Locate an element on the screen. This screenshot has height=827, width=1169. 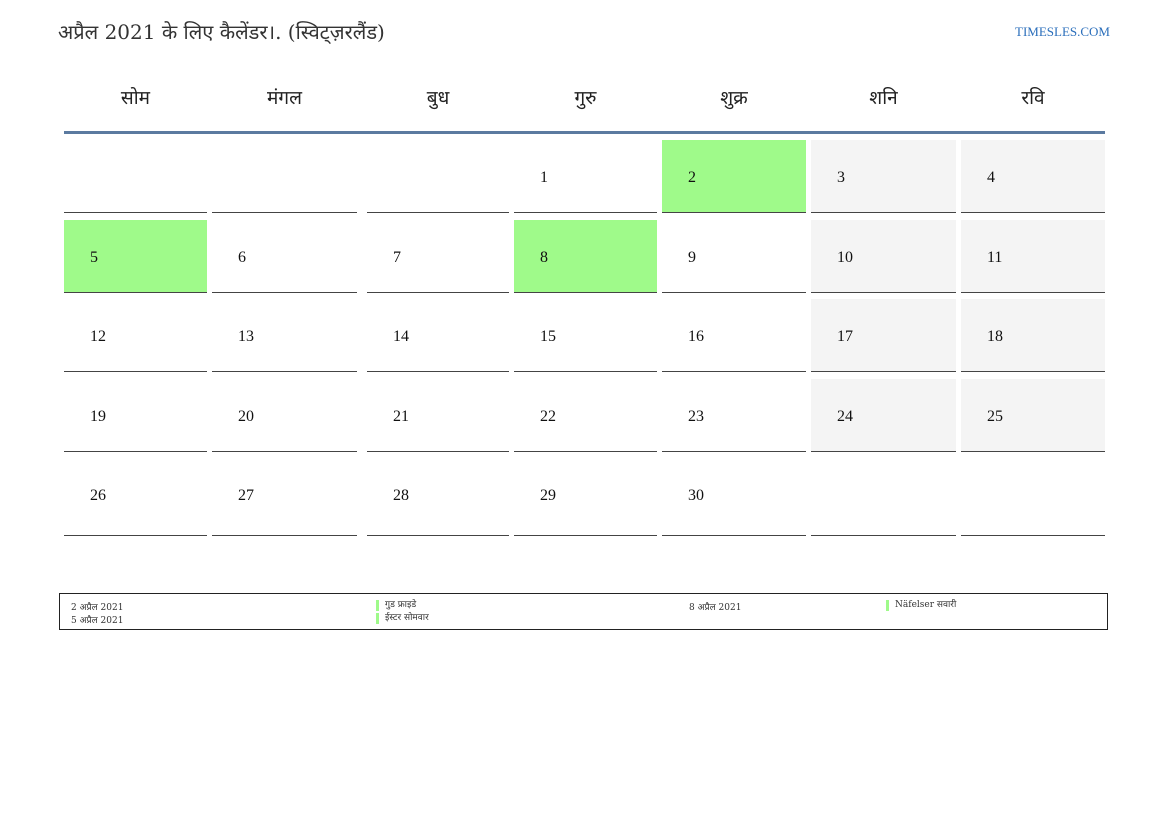
day-number: 29 is located at coordinates (548, 495).